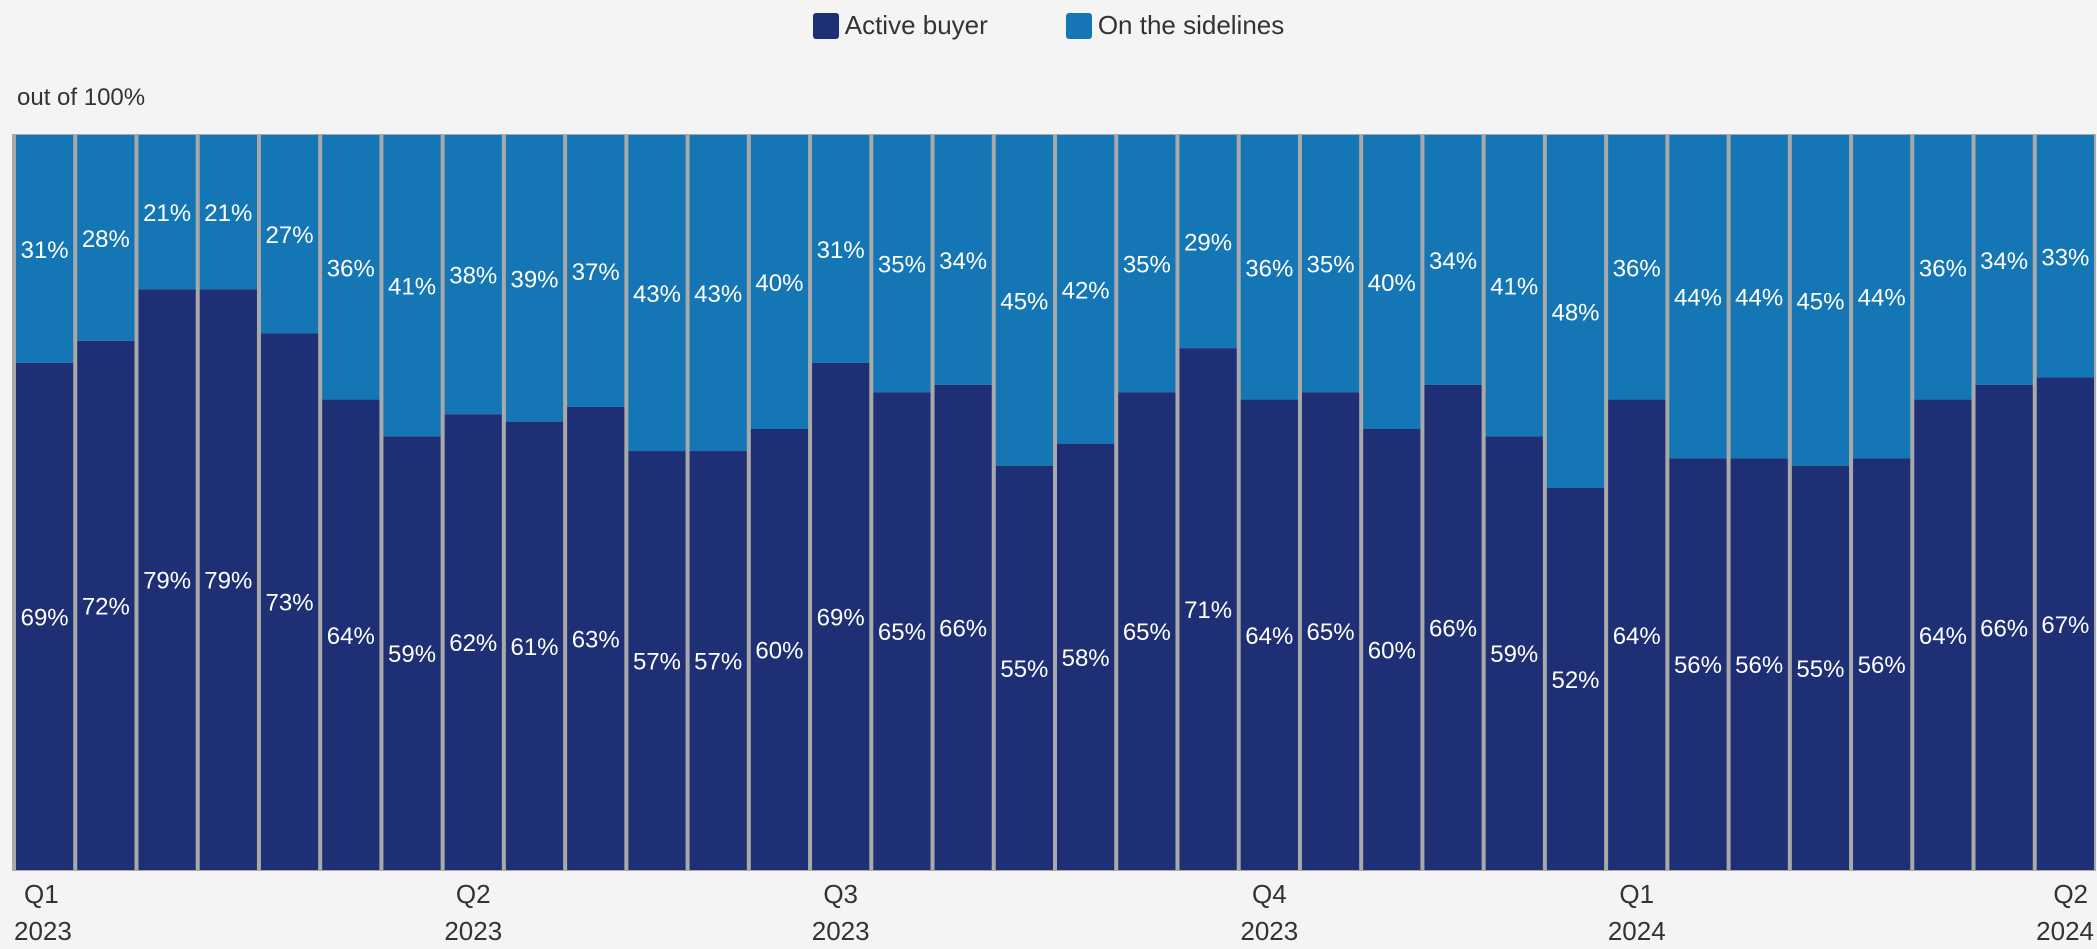  I want to click on data-label-active-buyer: 55%, so click(1024, 669).